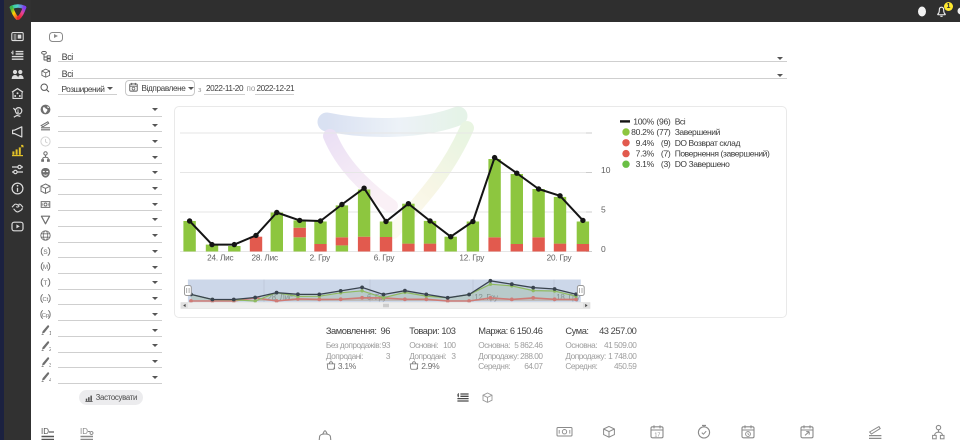 The image size is (960, 440). Describe the element at coordinates (645, 154) in the screenshot. I see `svg-text: 7.3%` at that location.